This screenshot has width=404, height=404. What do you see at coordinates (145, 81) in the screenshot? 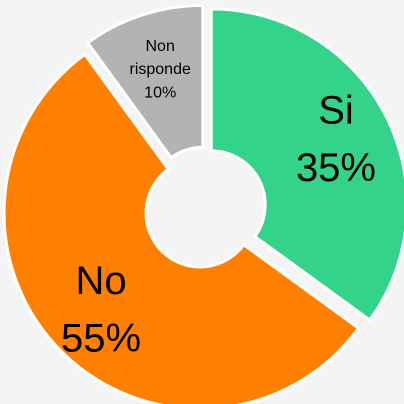
I see `donut-slice` at bounding box center [145, 81].